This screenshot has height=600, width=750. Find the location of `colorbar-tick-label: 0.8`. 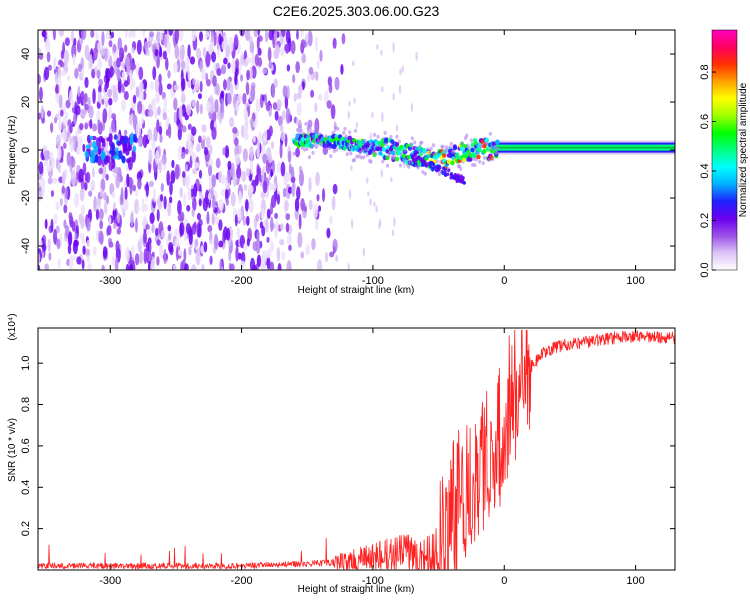

colorbar-tick-label: 0.8 is located at coordinates (705, 71).